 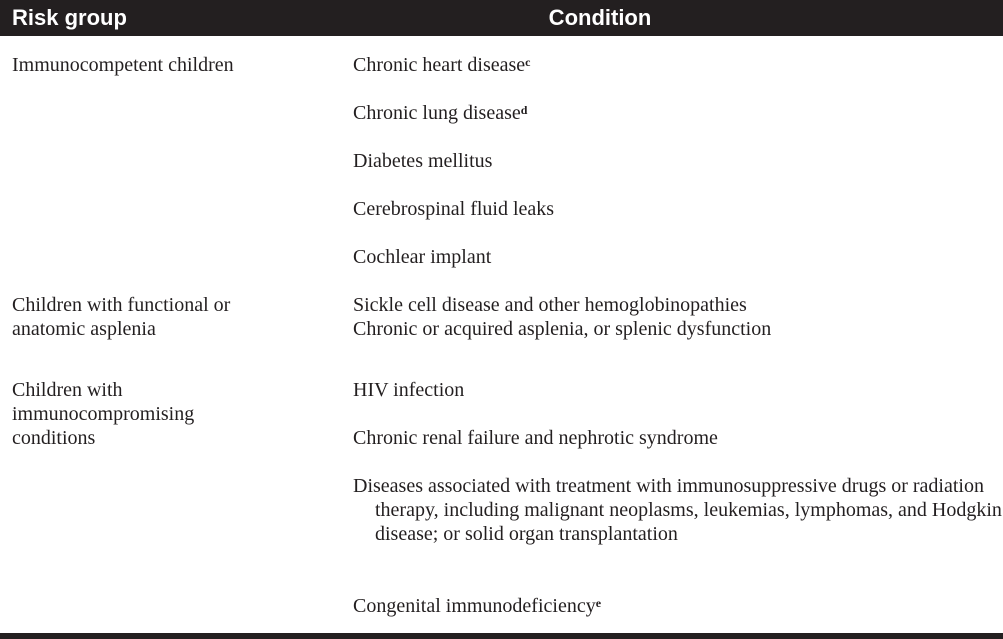 I want to click on condition-text: Chronic lung disease, so click(x=437, y=113).